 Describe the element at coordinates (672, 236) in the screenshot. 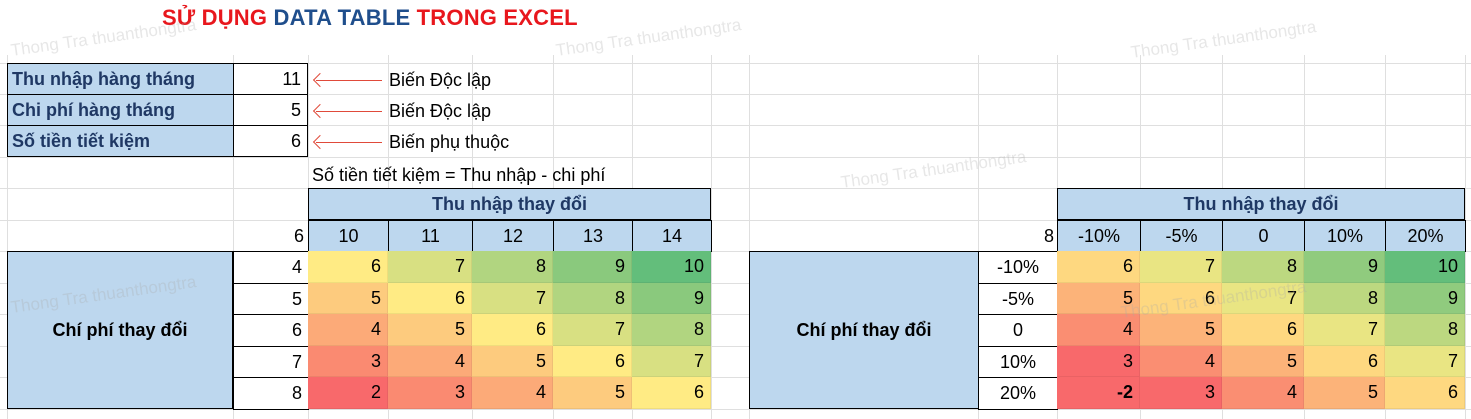

I see `table1-column-header: 14` at that location.